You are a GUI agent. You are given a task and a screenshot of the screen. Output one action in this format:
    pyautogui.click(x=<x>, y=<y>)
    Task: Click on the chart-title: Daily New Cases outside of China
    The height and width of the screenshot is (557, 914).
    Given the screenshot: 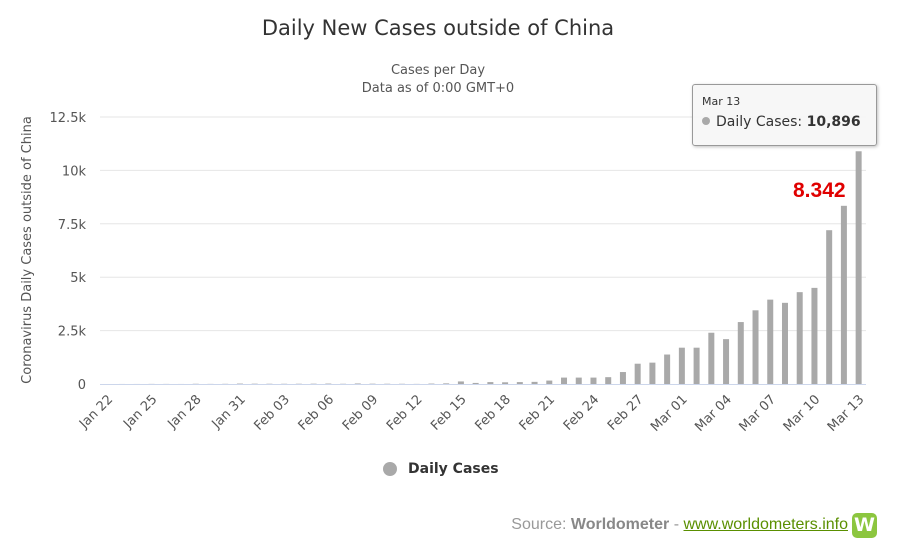 What is the action you would take?
    pyautogui.click(x=438, y=28)
    